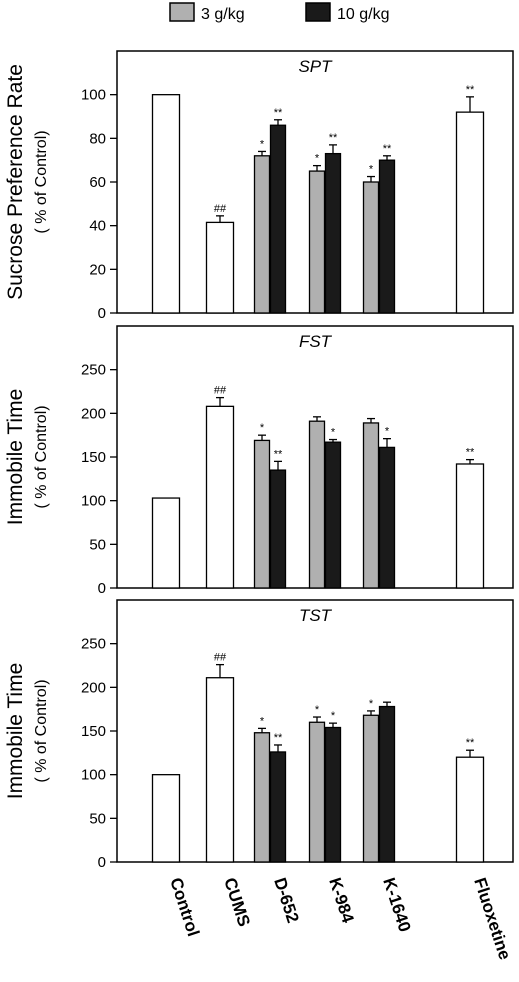 The image size is (519, 982). I want to click on category-label-control: Control, so click(184, 906).